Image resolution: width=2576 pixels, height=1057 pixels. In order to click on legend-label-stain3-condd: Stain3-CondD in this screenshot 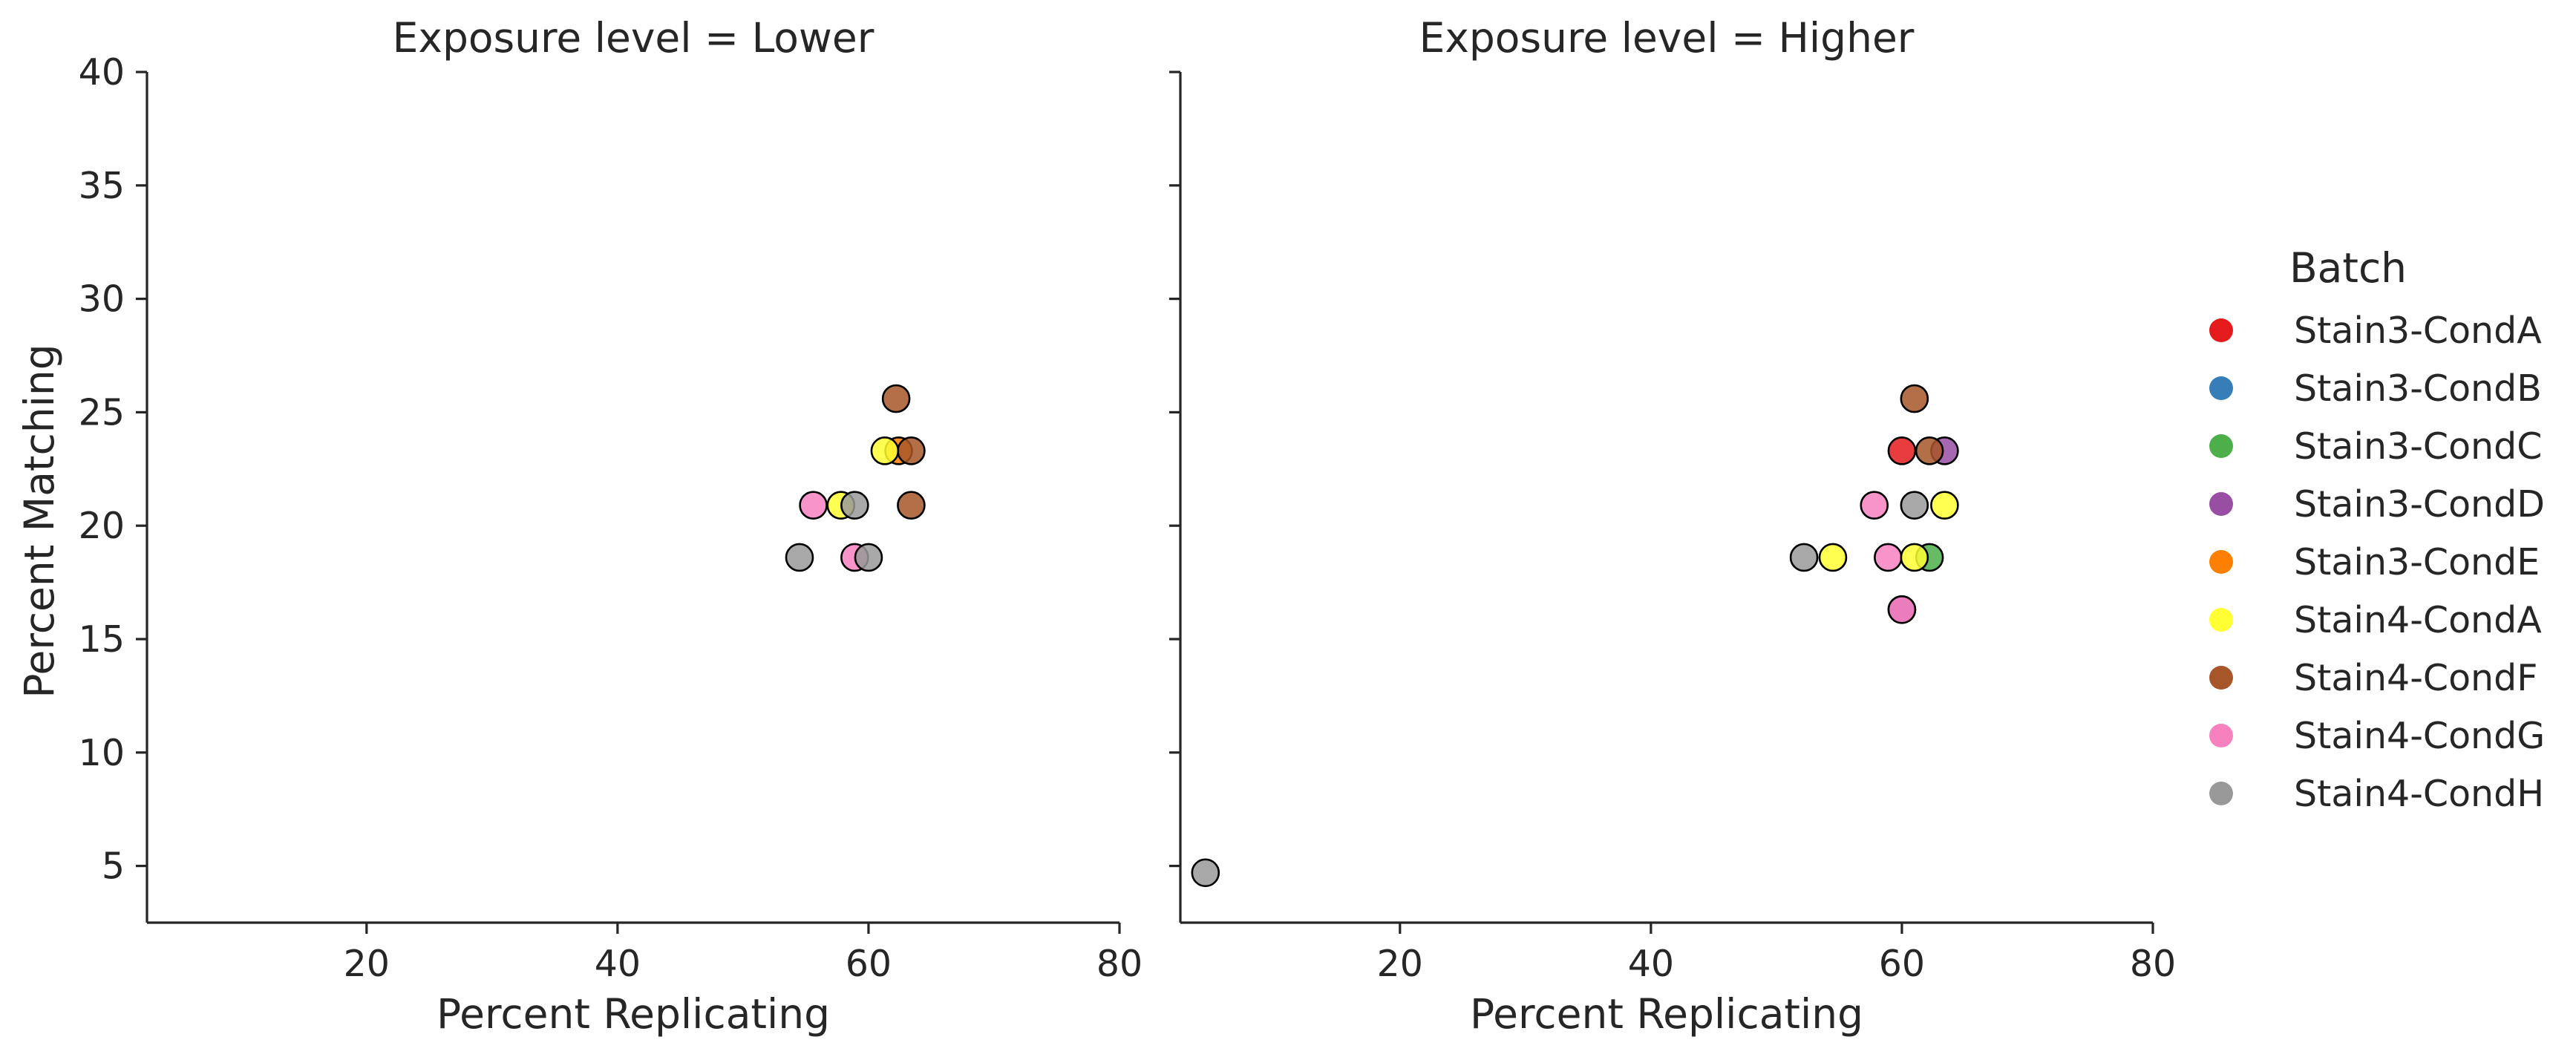, I will do `click(2419, 504)`.